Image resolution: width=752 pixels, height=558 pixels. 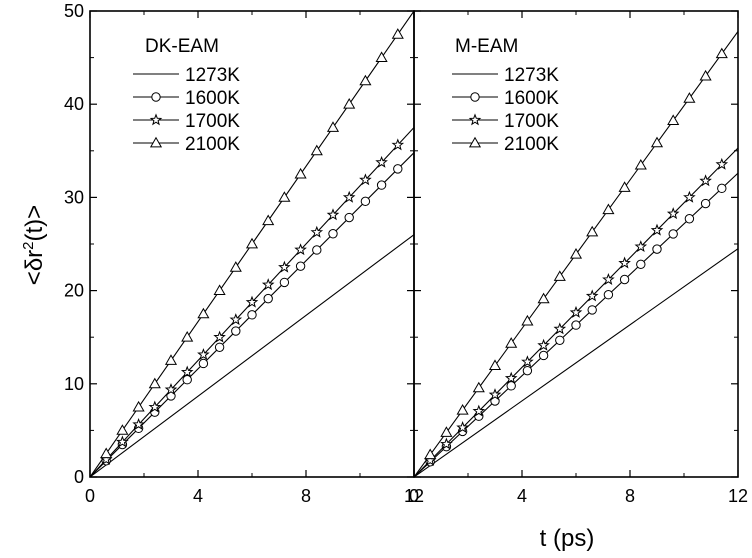 I want to click on x-tick-label: 12, so click(x=414, y=496).